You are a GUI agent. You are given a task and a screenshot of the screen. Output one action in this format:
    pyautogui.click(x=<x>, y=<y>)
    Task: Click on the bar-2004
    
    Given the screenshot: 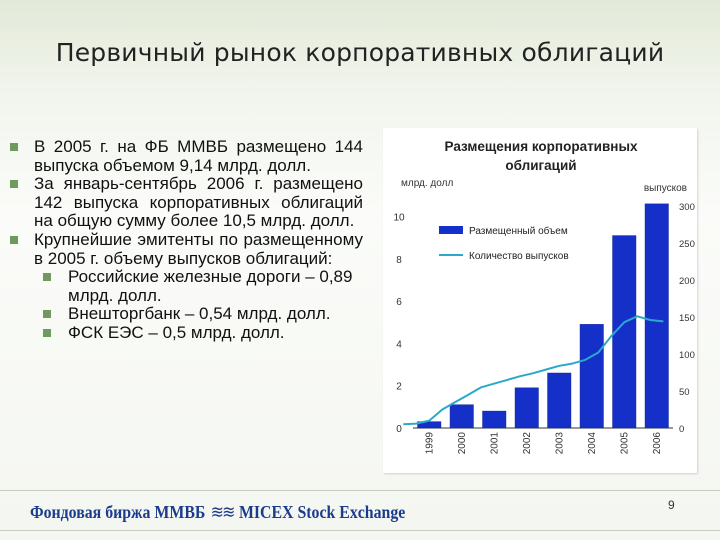 What is the action you would take?
    pyautogui.click(x=591, y=376)
    